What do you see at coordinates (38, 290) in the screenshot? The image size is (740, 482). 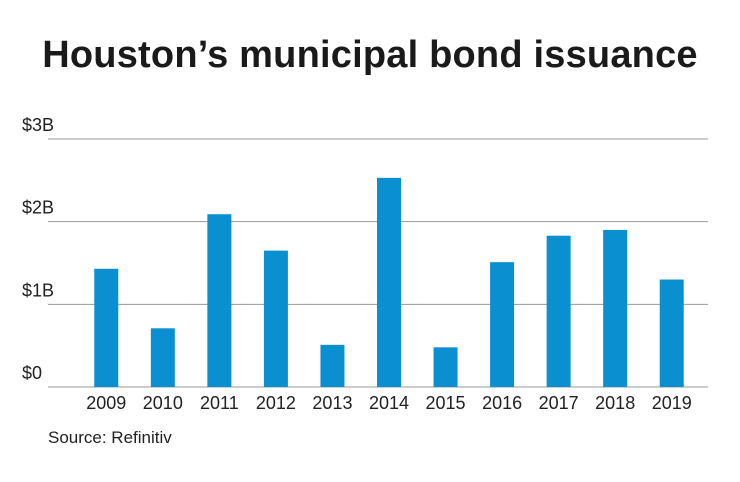 I see `y-tick-label: $1B` at bounding box center [38, 290].